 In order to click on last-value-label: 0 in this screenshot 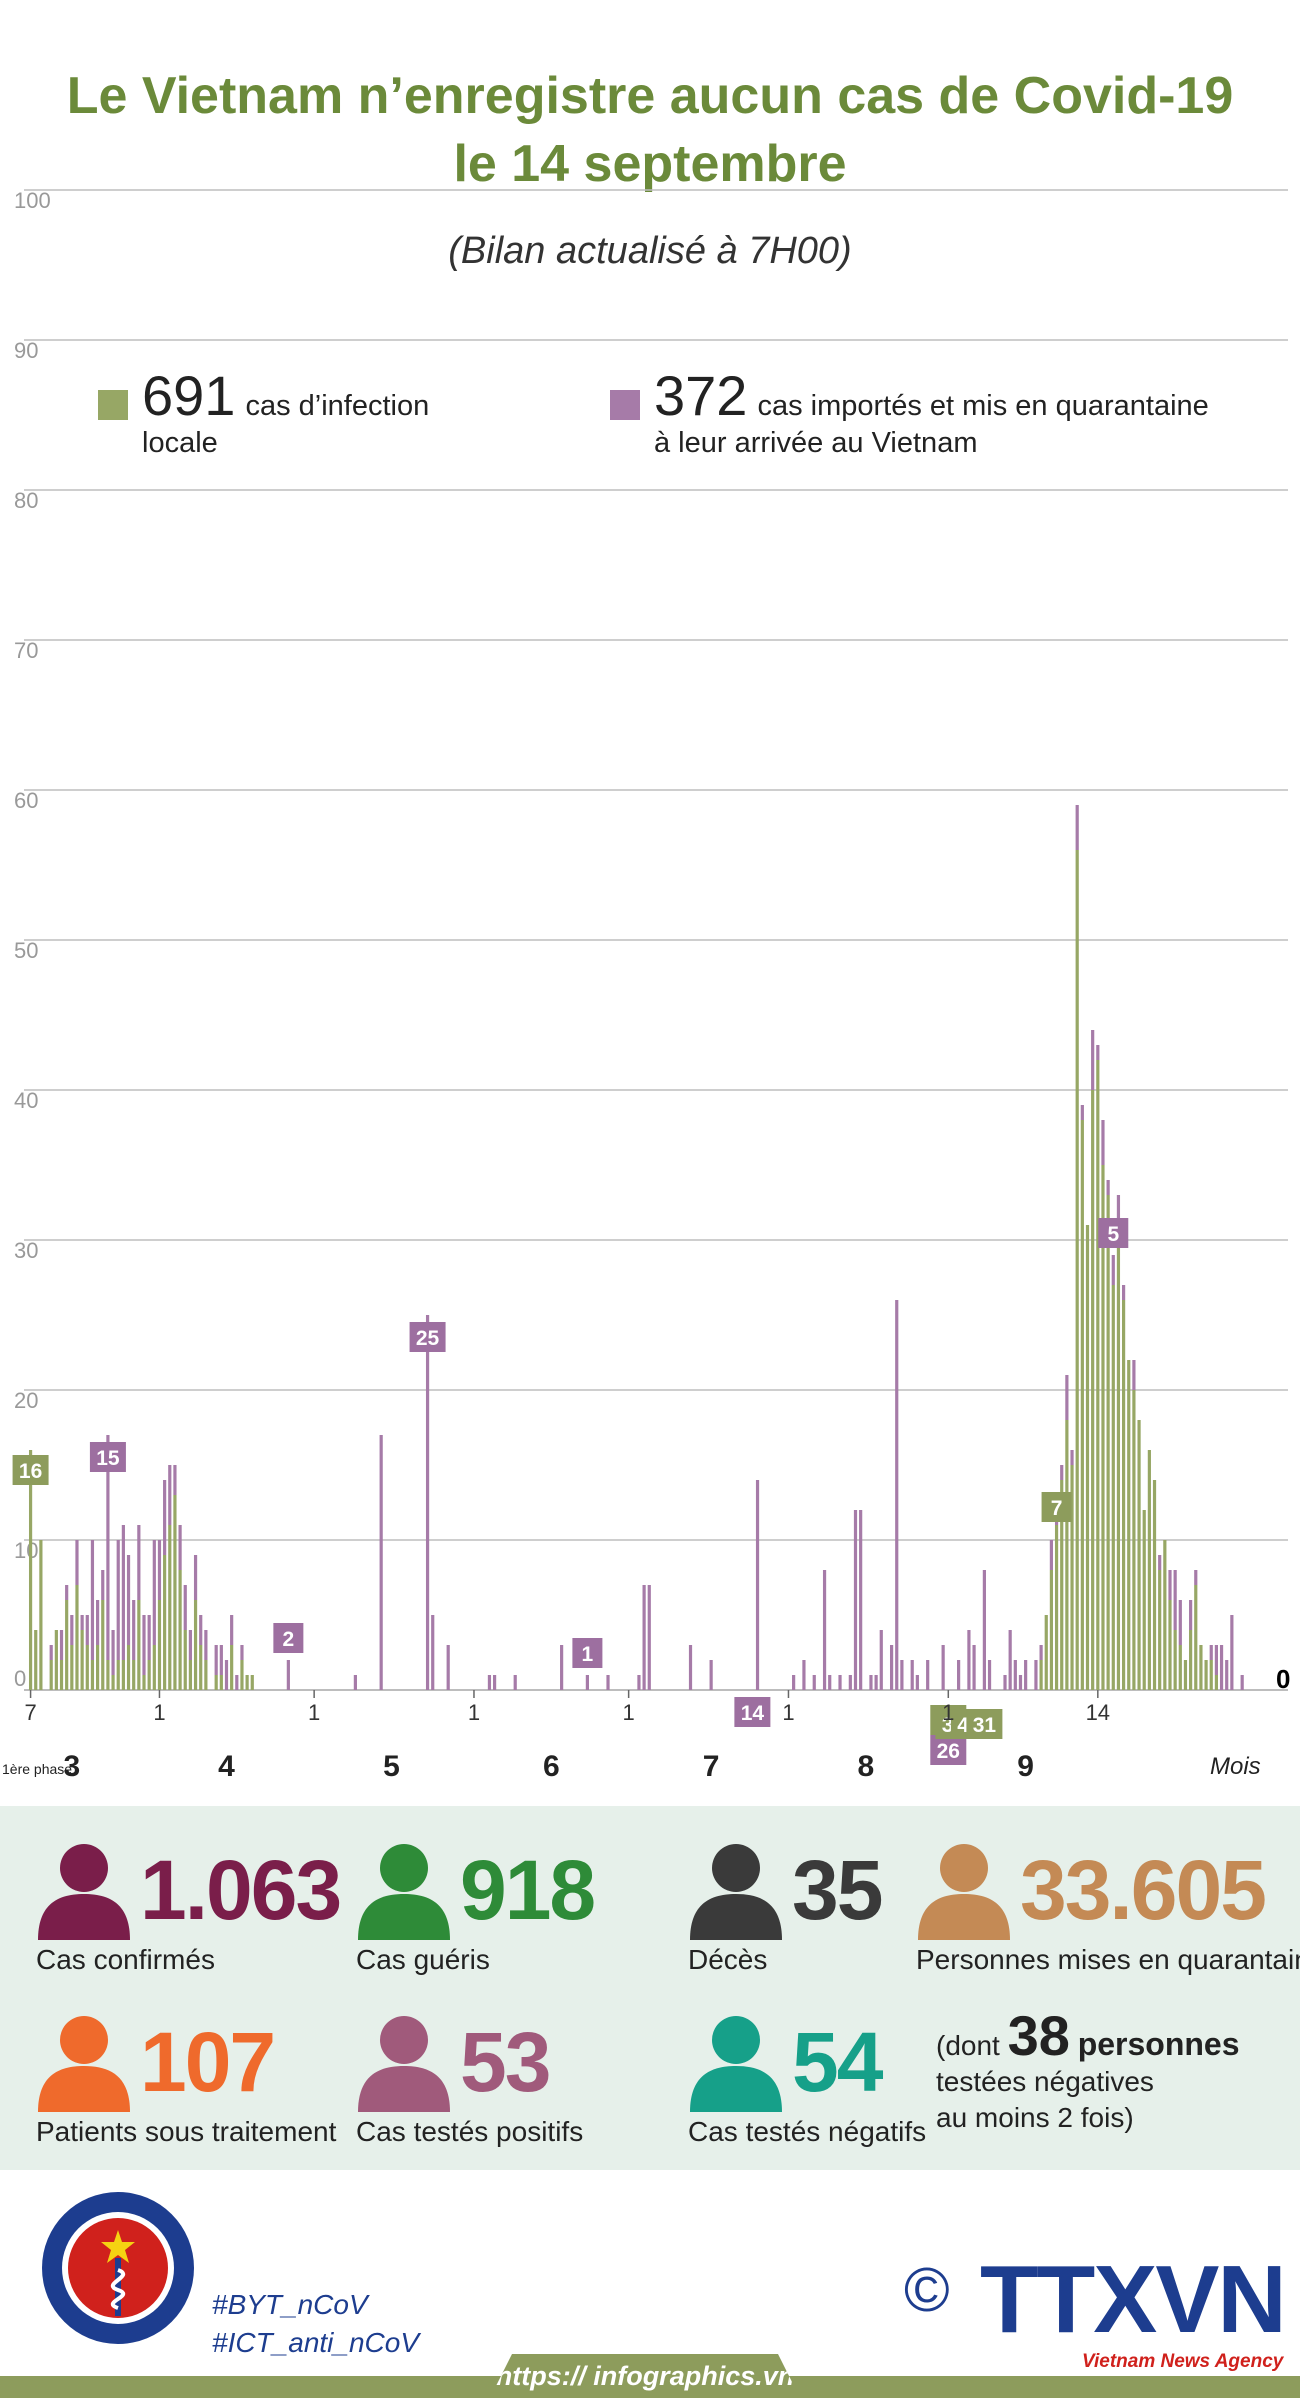, I will do `click(1283, 1679)`.